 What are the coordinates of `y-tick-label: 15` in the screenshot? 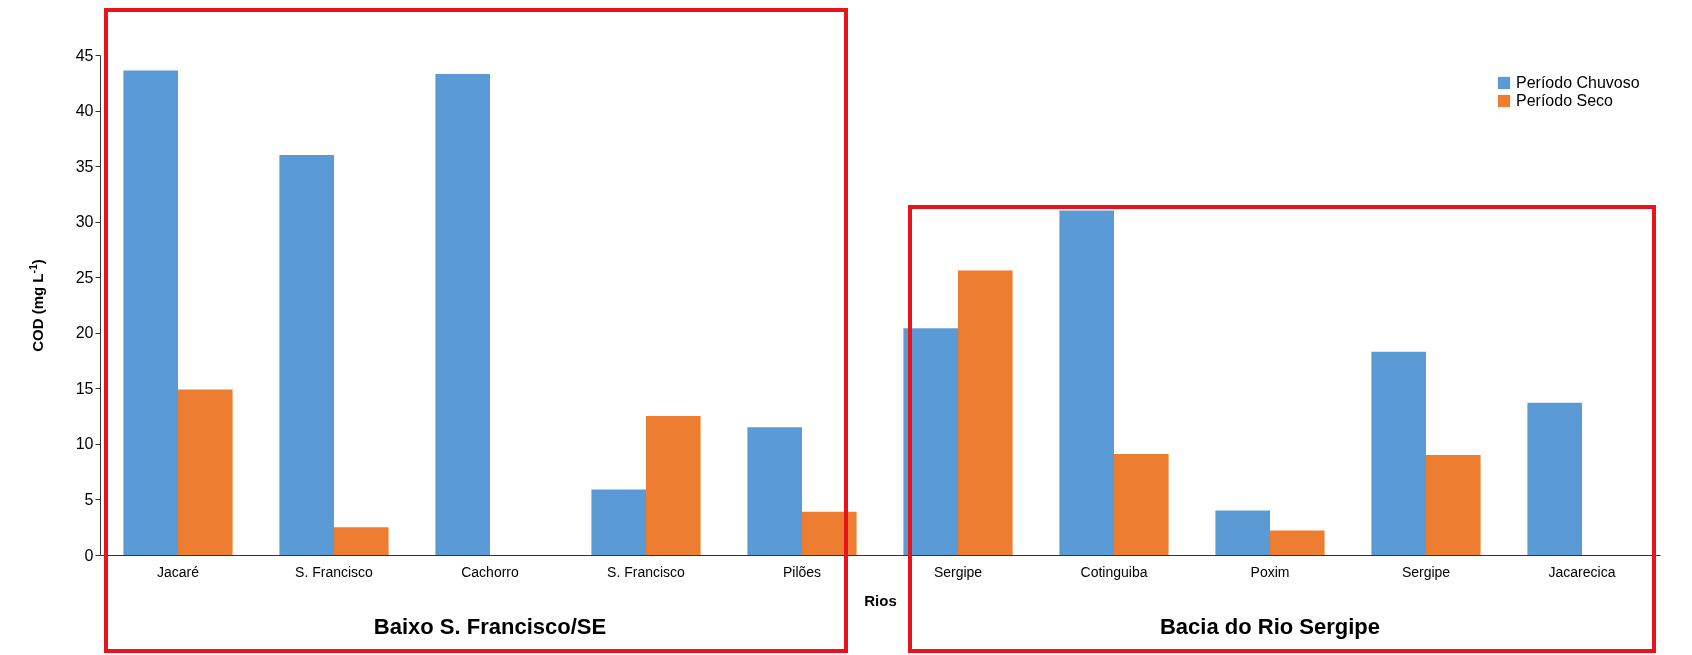 It's located at (84, 388).